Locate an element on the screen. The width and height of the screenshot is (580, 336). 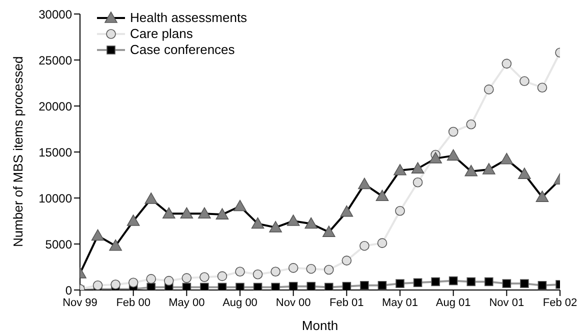
x-tick-label: Feb 00 is located at coordinates (133, 302).